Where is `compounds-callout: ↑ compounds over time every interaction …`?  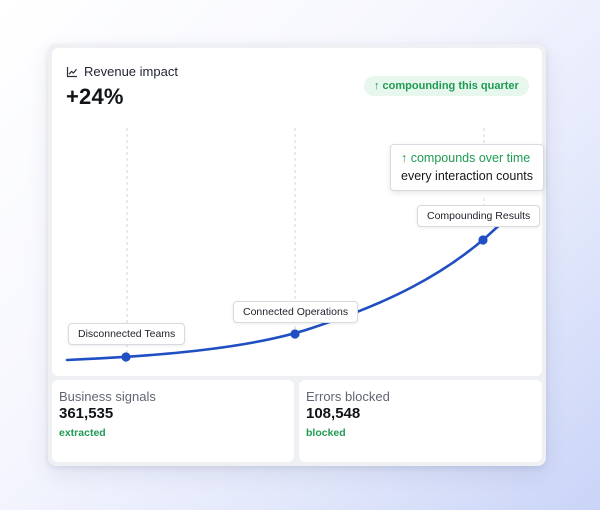
compounds-callout: ↑ compounds over time every interaction … is located at coordinates (467, 167).